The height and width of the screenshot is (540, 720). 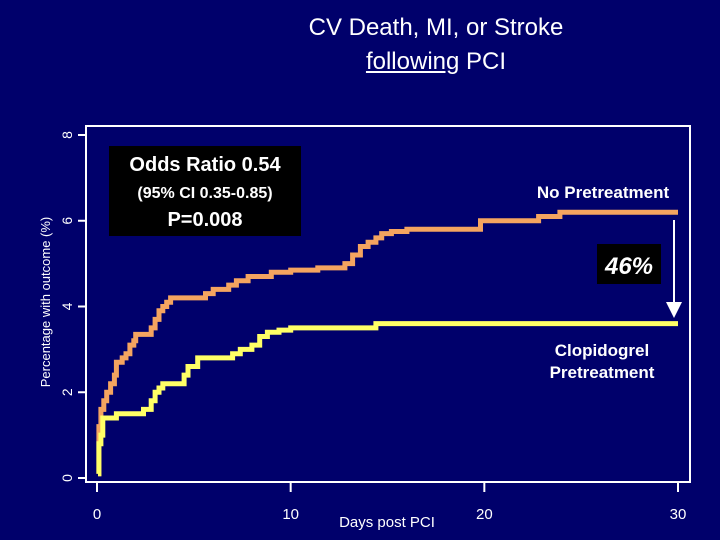 I want to click on reduction-annotation: 46%, so click(x=639, y=269).